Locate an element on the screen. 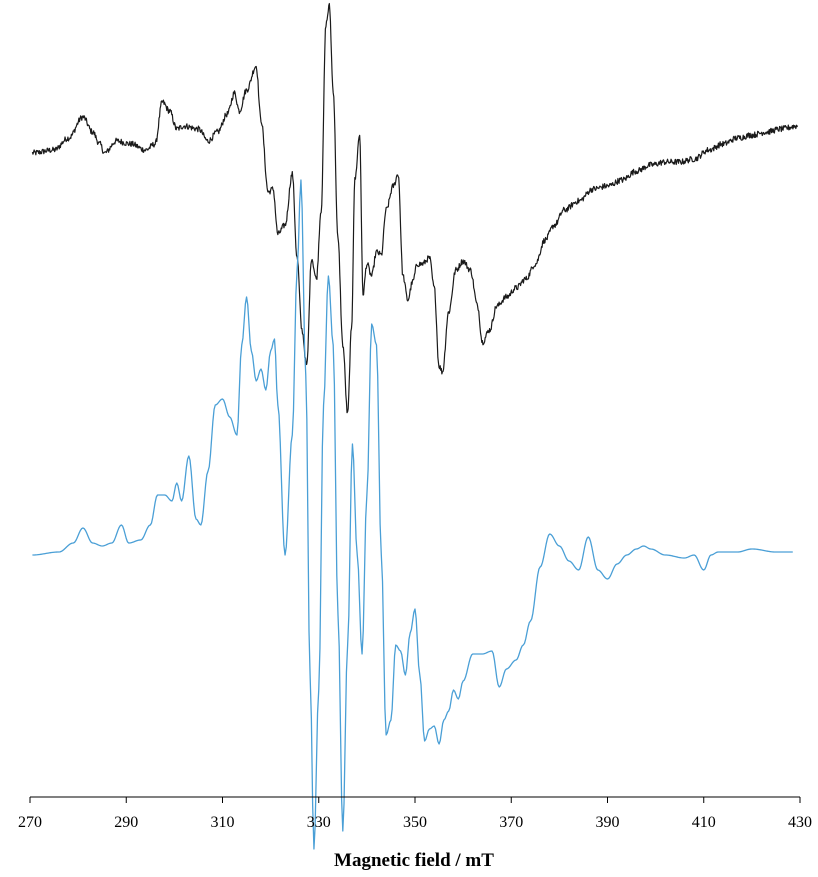 This screenshot has height=877, width=818. x-axis-title: Magnetic field / mT is located at coordinates (414, 860).